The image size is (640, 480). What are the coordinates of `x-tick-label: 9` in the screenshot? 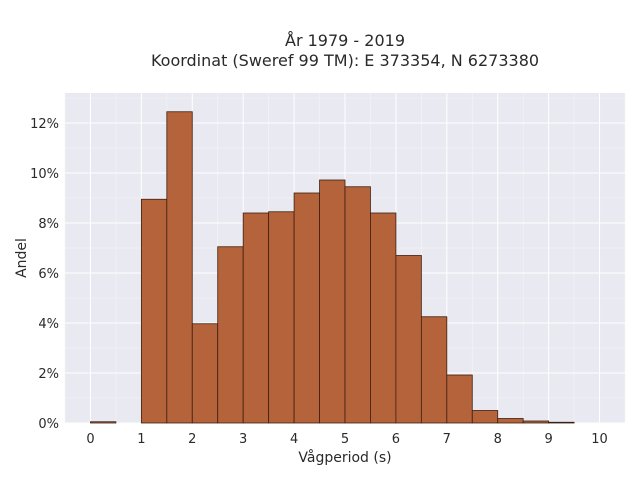 It's located at (548, 439).